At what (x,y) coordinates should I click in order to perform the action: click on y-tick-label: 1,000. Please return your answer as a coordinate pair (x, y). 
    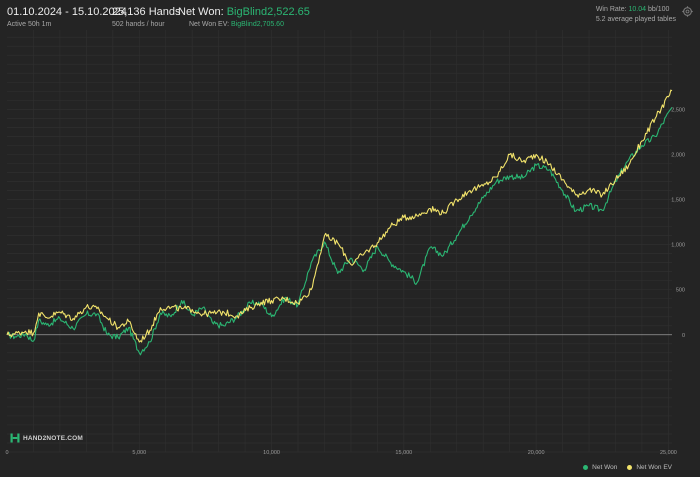
    Looking at the image, I should click on (678, 246).